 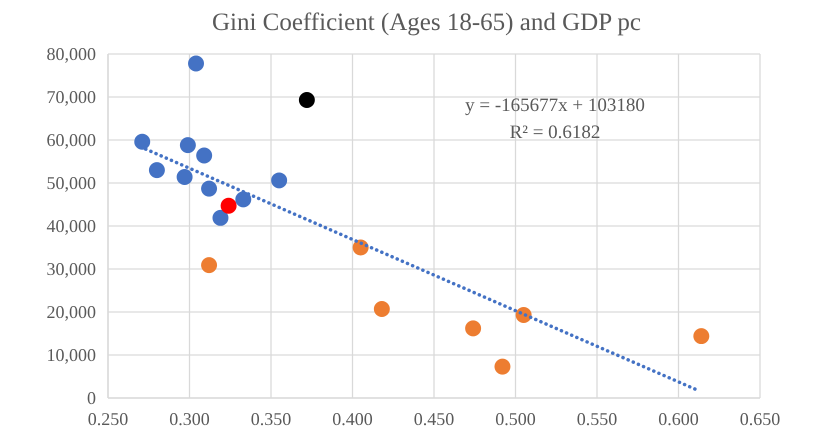 I want to click on x-tick-label: 0.450, so click(x=434, y=418).